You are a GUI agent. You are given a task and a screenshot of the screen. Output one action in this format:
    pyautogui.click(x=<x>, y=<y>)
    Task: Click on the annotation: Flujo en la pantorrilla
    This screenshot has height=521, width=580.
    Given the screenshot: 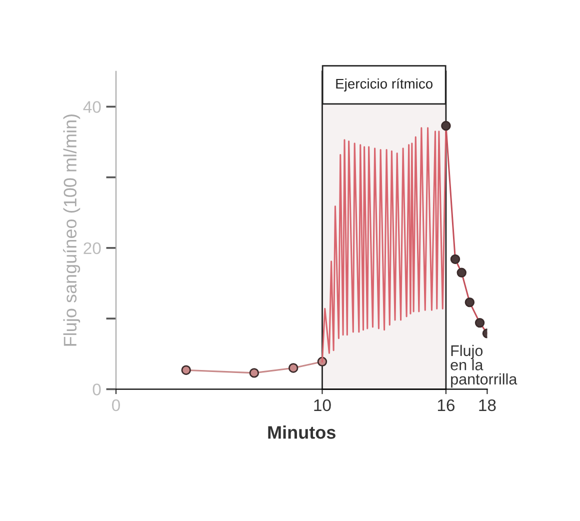 What is the action you would take?
    pyautogui.click(x=484, y=366)
    